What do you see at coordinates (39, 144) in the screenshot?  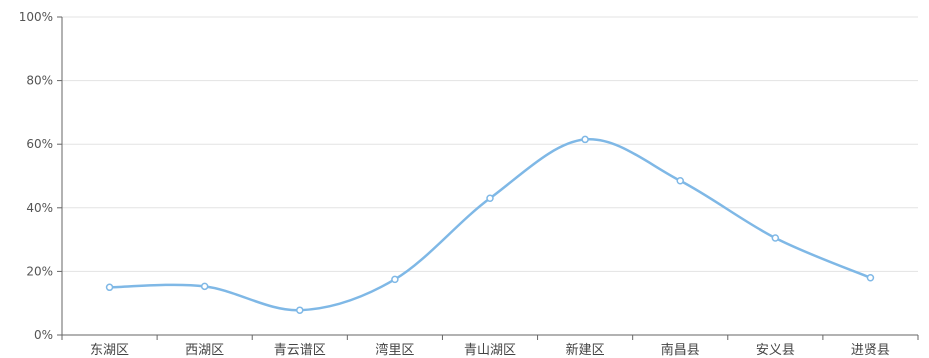 I see `y-tick-label: 60%` at bounding box center [39, 144].